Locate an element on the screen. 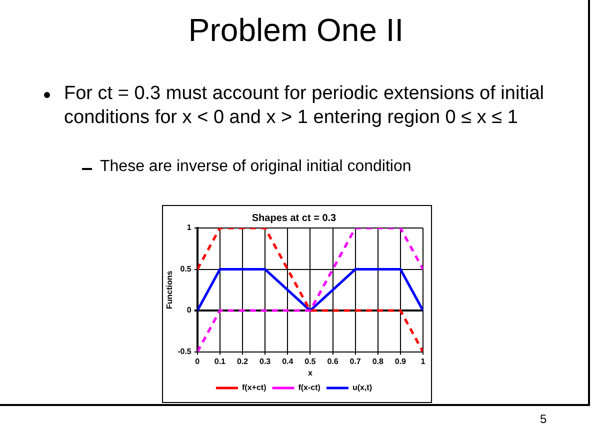 The height and width of the screenshot is (444, 592). x-tick-label: 0.1 is located at coordinates (220, 361).